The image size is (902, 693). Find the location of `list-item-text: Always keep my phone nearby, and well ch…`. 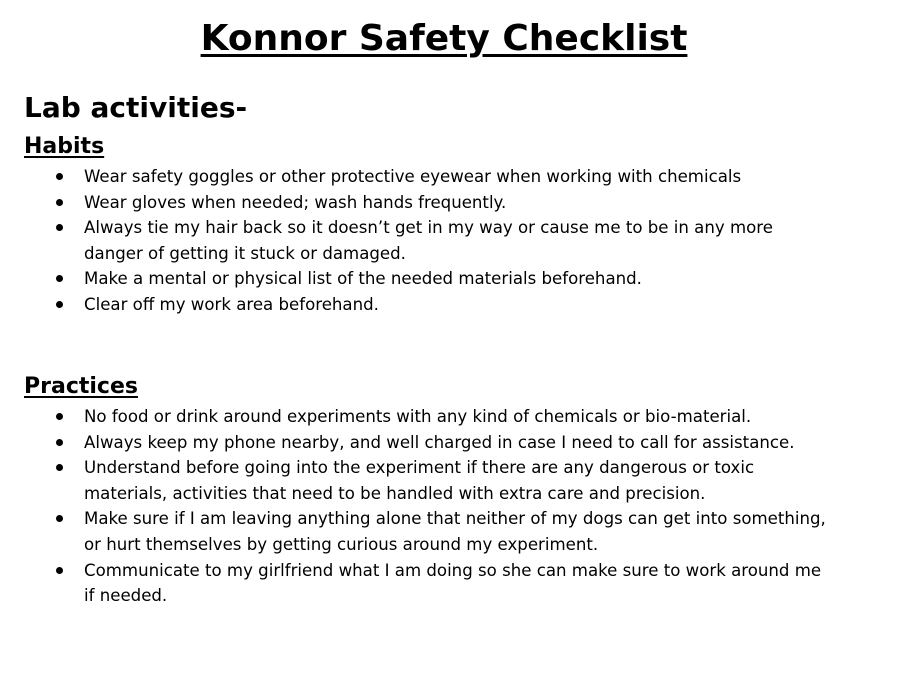

list-item-text: Always keep my phone nearby, and well ch… is located at coordinates (439, 442).